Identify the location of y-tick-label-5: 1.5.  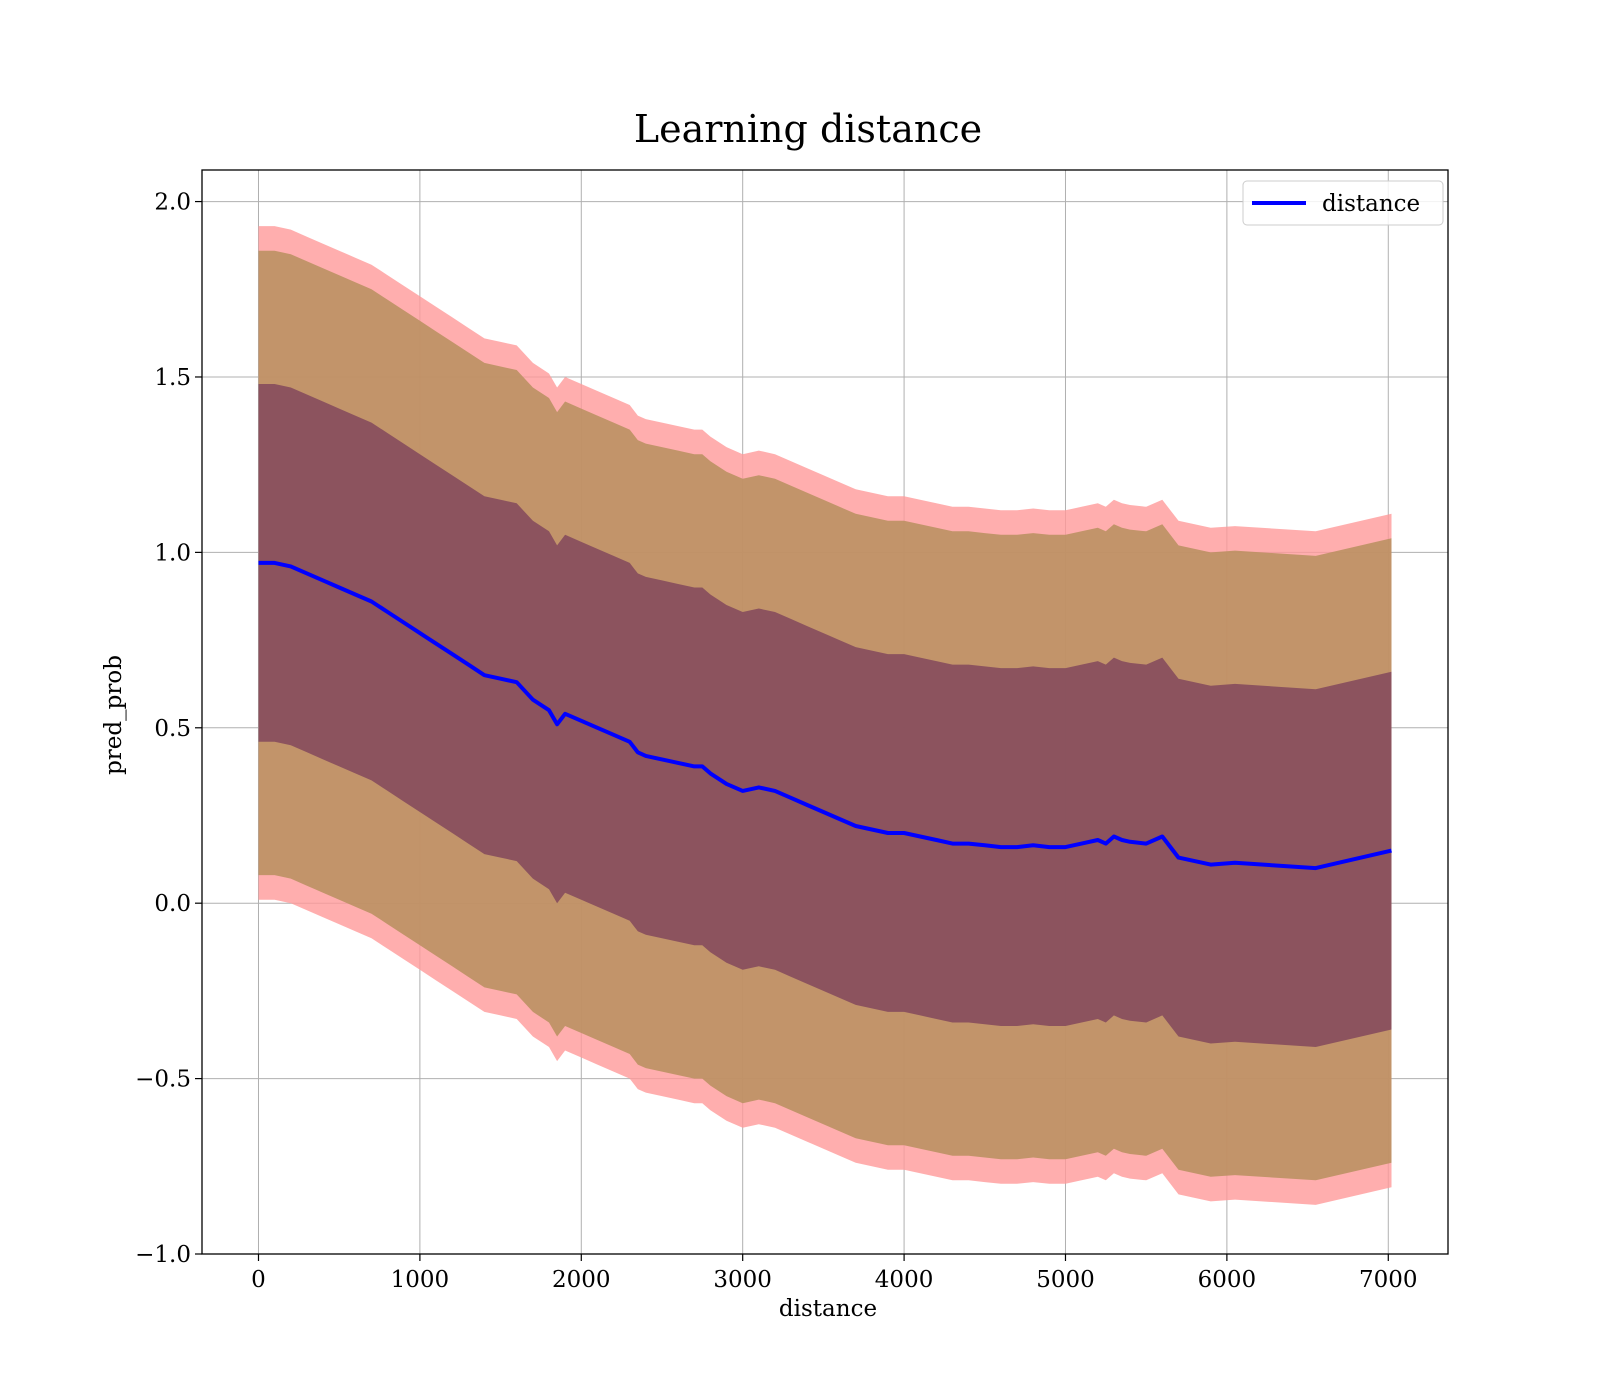
(172, 378).